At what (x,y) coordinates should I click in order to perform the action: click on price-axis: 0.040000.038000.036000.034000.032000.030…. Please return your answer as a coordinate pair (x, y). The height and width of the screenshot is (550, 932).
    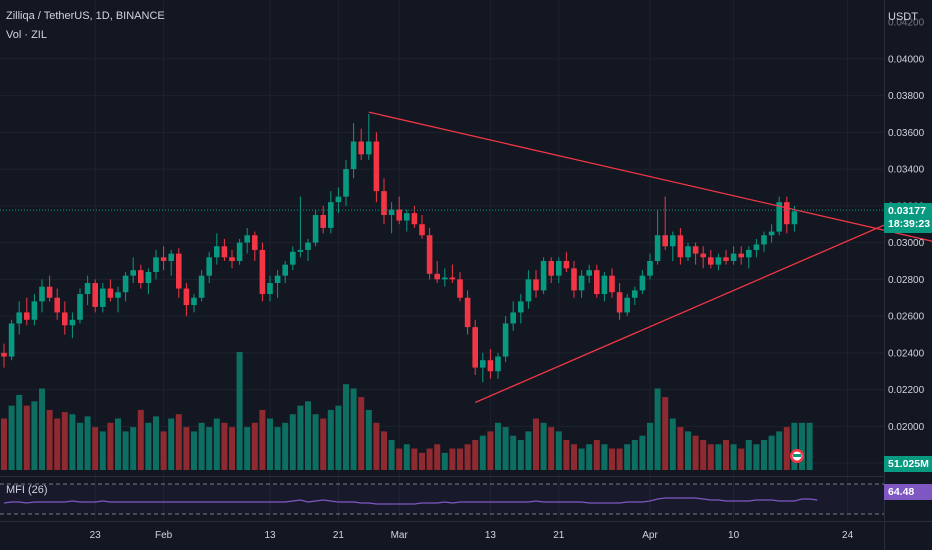
    Looking at the image, I should click on (906, 244).